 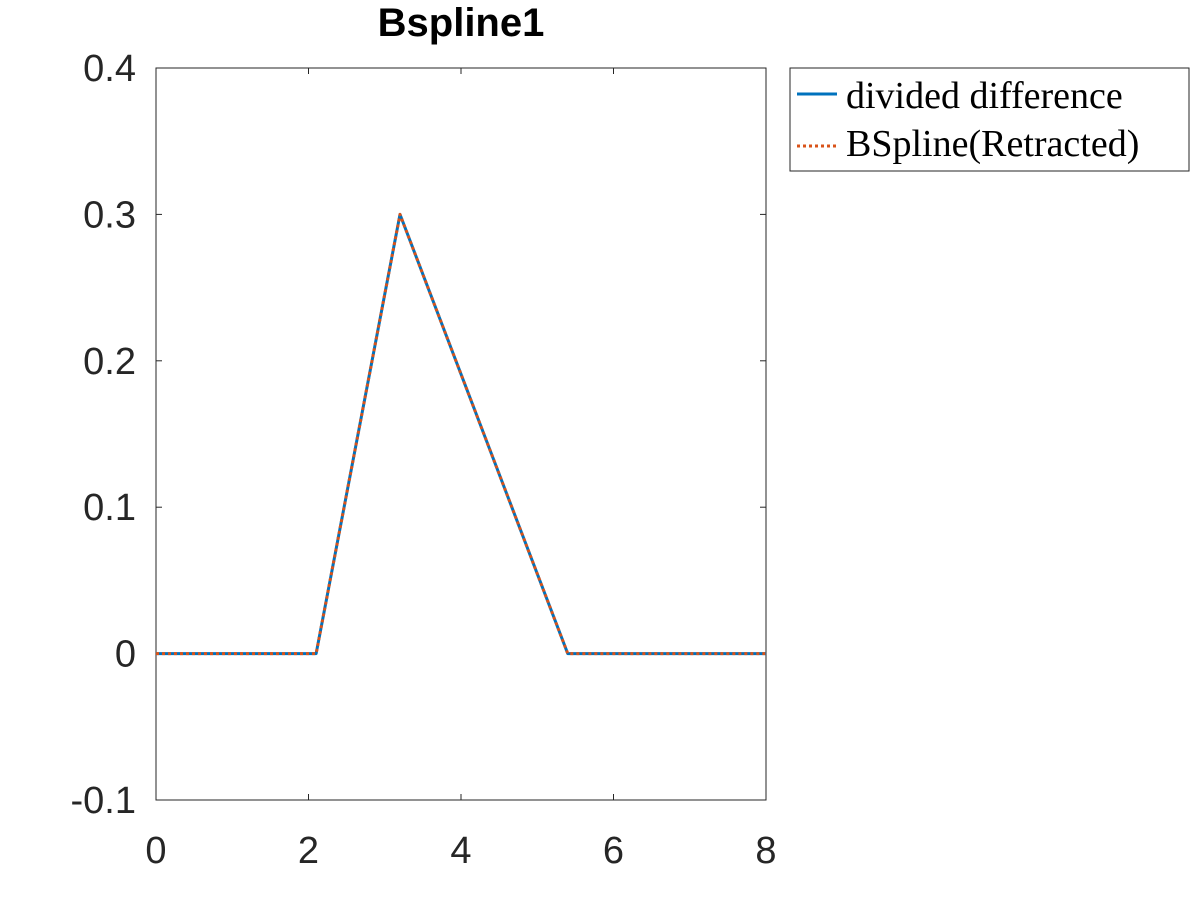 What do you see at coordinates (765, 851) in the screenshot?
I see `x-tick-label: 8` at bounding box center [765, 851].